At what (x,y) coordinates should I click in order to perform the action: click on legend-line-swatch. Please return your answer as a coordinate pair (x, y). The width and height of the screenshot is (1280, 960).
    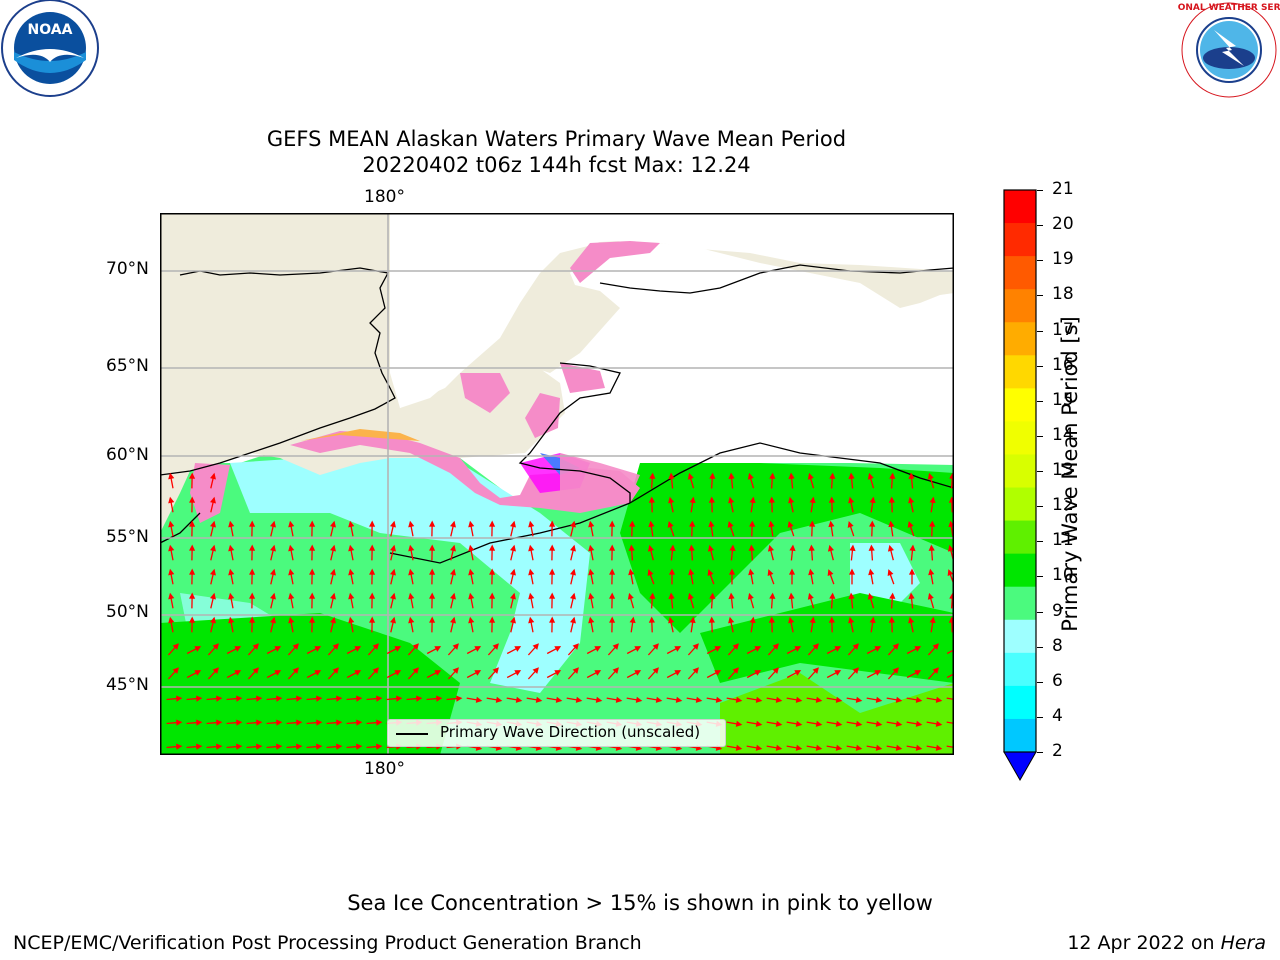
    Looking at the image, I should click on (412, 734).